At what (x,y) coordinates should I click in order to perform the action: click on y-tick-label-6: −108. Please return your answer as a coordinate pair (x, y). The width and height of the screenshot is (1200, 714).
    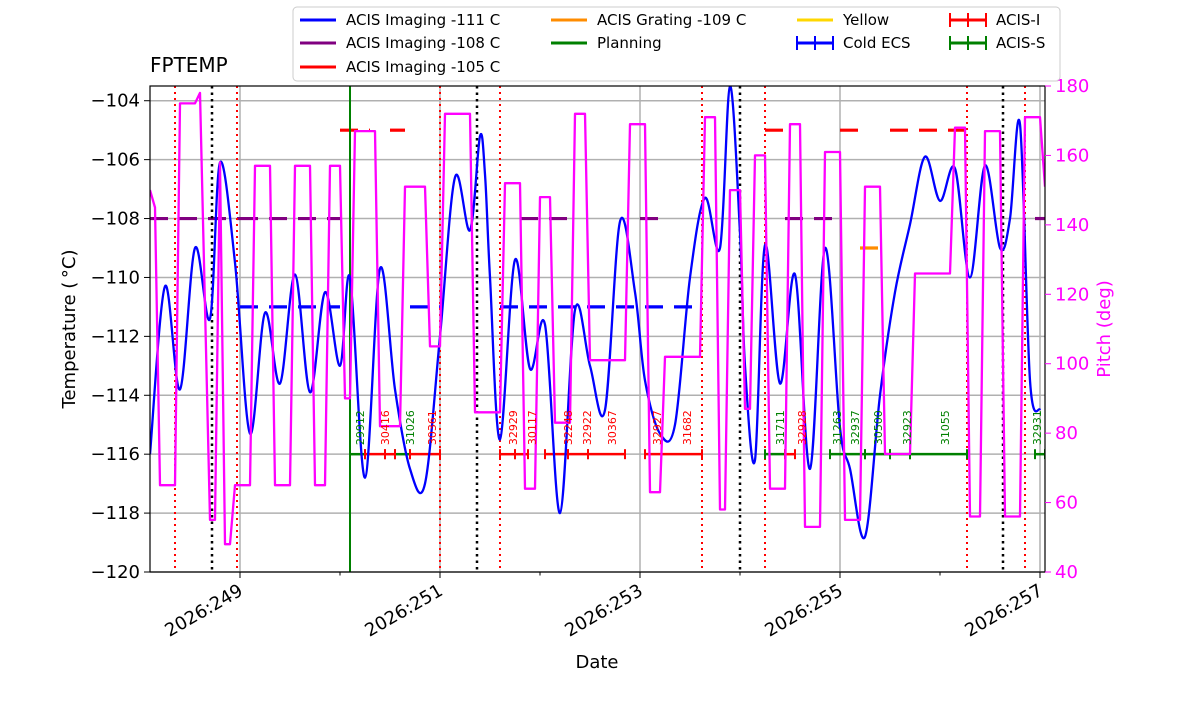
    Looking at the image, I should click on (115, 219).